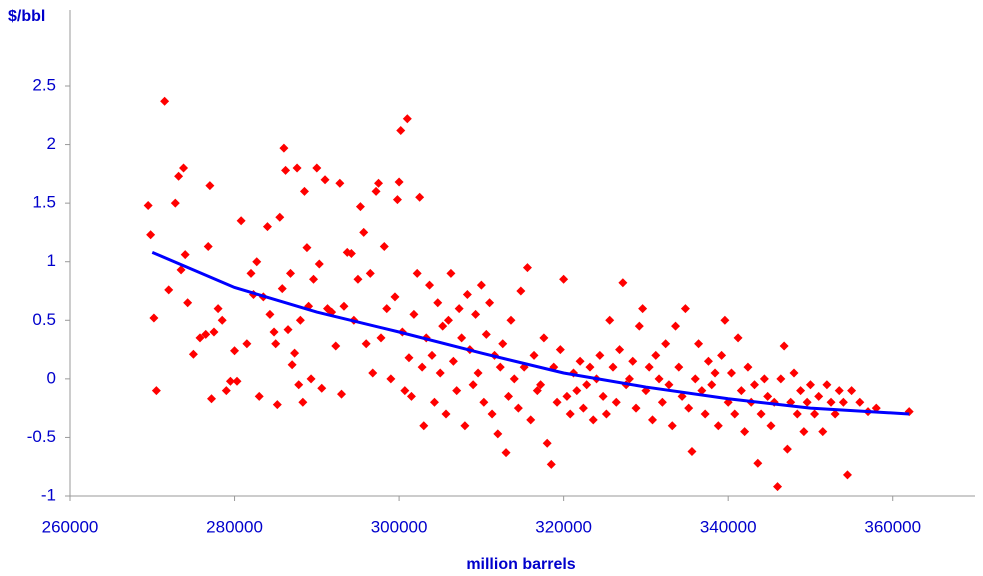  Describe the element at coordinates (26, 16) in the screenshot. I see `y-axis-title: $/bbl` at that location.